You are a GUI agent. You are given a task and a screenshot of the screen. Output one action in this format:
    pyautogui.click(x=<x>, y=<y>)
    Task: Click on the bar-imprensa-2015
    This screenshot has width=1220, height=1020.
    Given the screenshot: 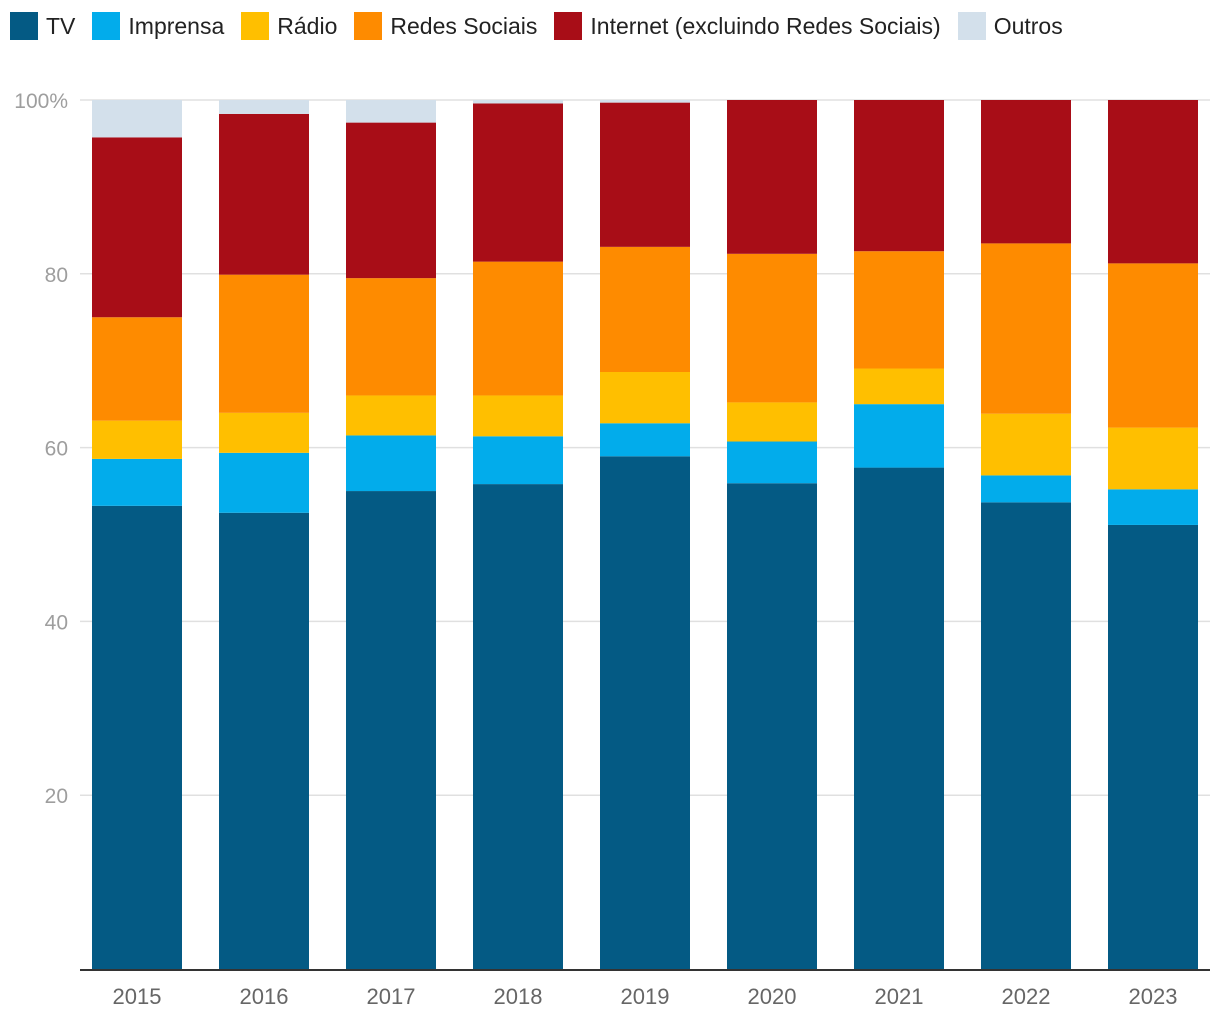 What is the action you would take?
    pyautogui.click(x=137, y=482)
    